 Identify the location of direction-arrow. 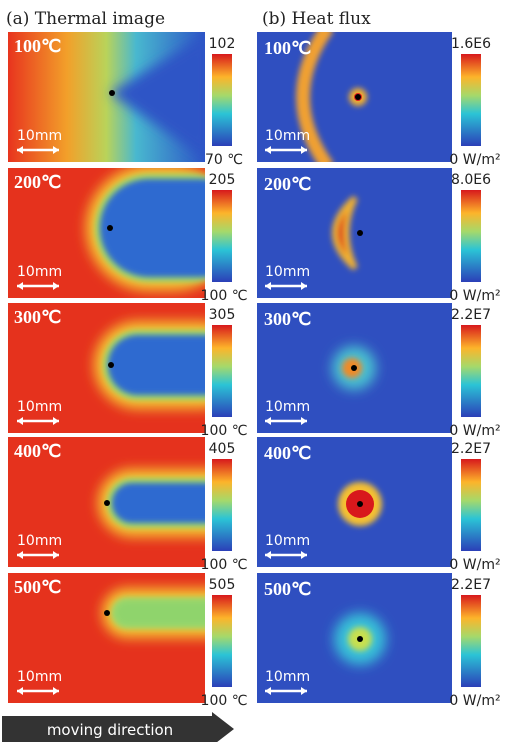
(118, 727).